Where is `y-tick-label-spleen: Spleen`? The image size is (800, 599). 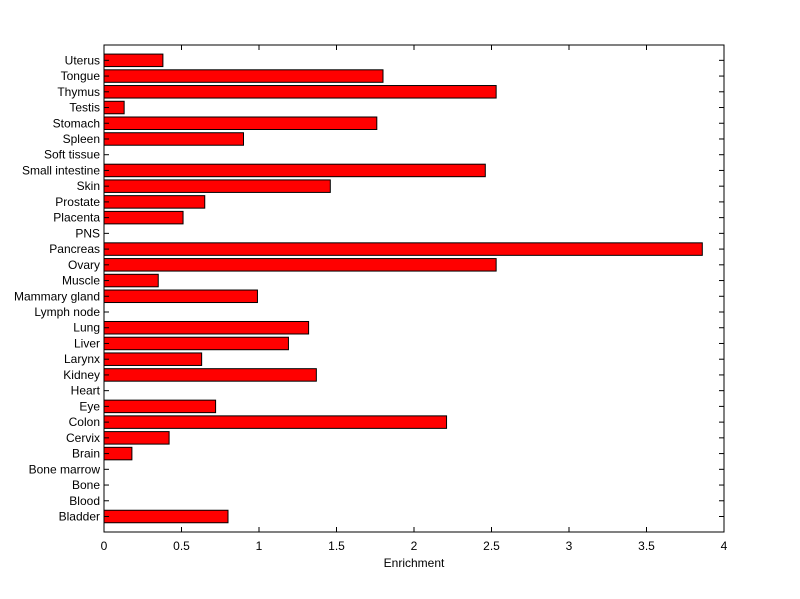
y-tick-label-spleen: Spleen is located at coordinates (81, 139).